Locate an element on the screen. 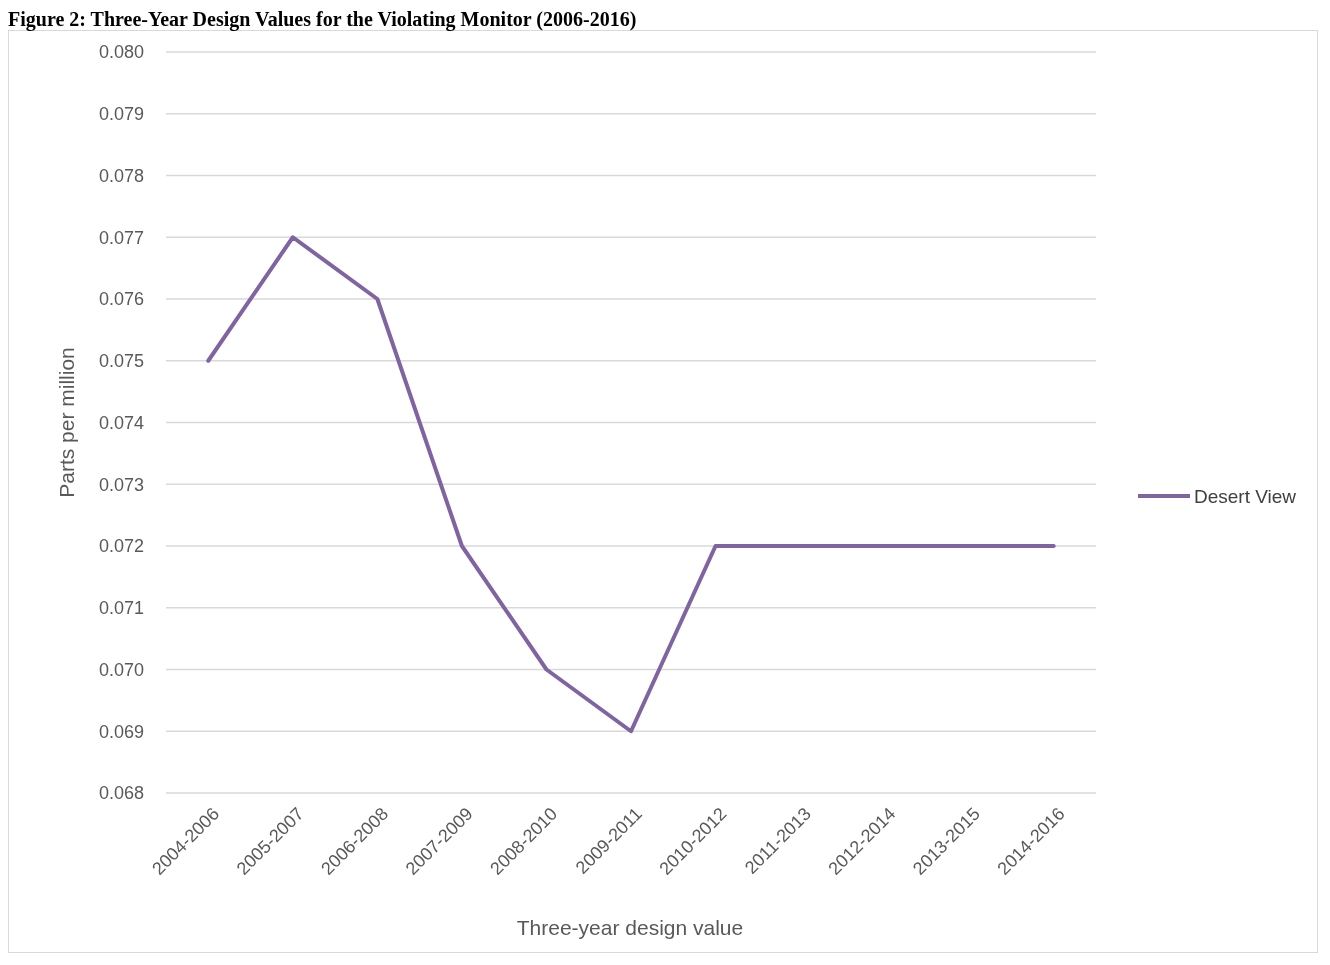 Image resolution: width=1330 pixels, height=965 pixels. y-tick-label: 0.079 is located at coordinates (121, 114).